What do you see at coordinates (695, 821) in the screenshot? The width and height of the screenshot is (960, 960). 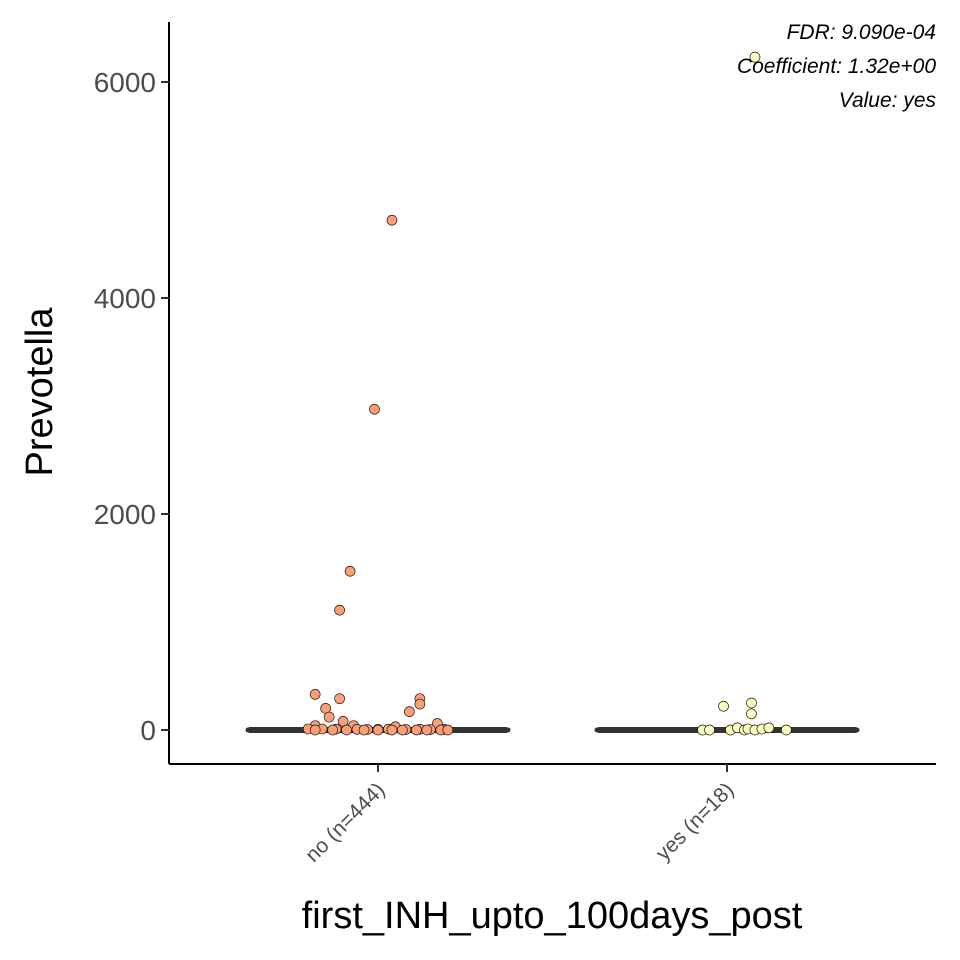 I see `x-tick-label: yes (n=18)` at bounding box center [695, 821].